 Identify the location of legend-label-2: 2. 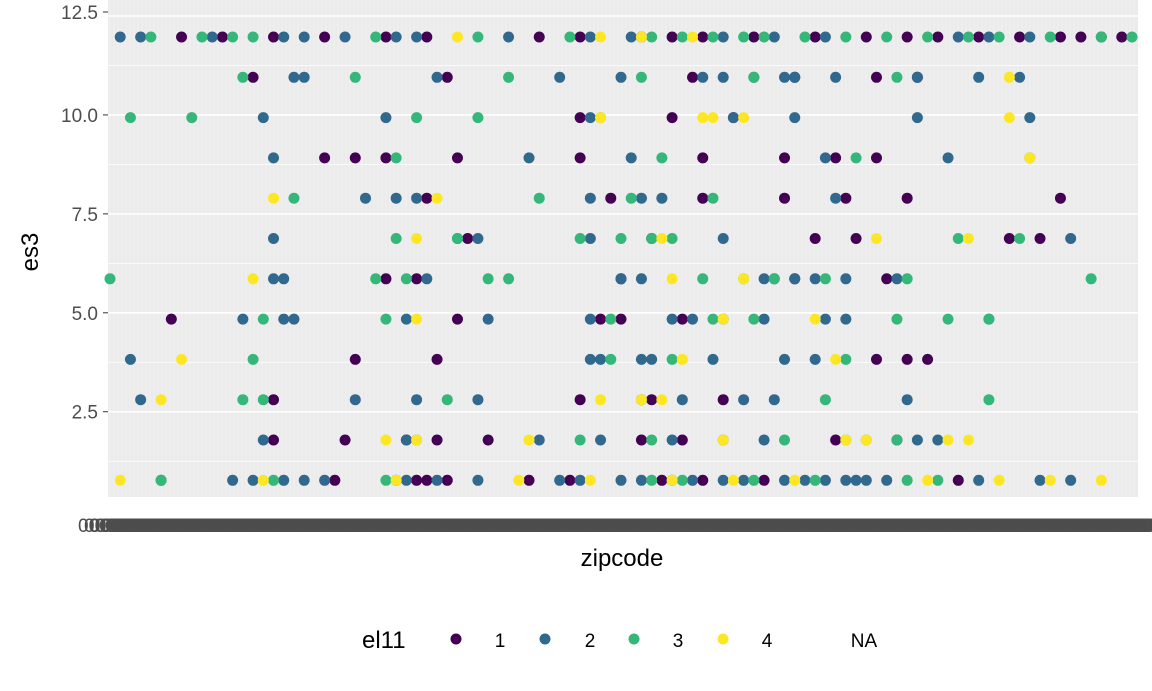
(590, 641).